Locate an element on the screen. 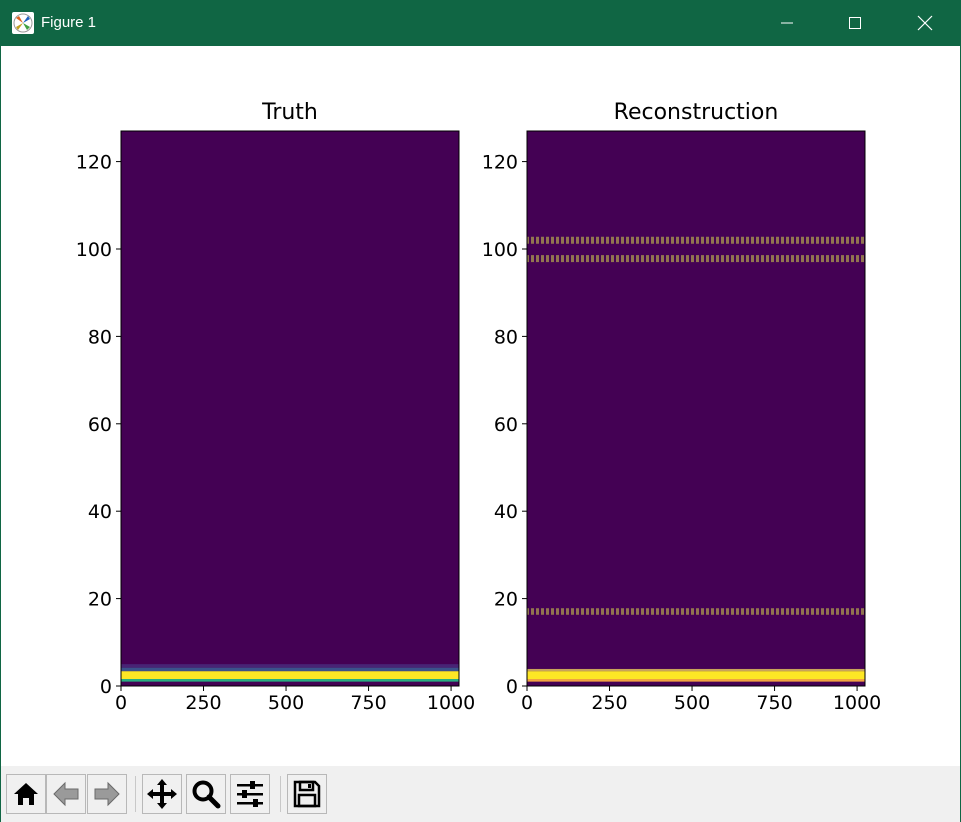 The height and width of the screenshot is (822, 961). magnifier-icon is located at coordinates (206, 794).